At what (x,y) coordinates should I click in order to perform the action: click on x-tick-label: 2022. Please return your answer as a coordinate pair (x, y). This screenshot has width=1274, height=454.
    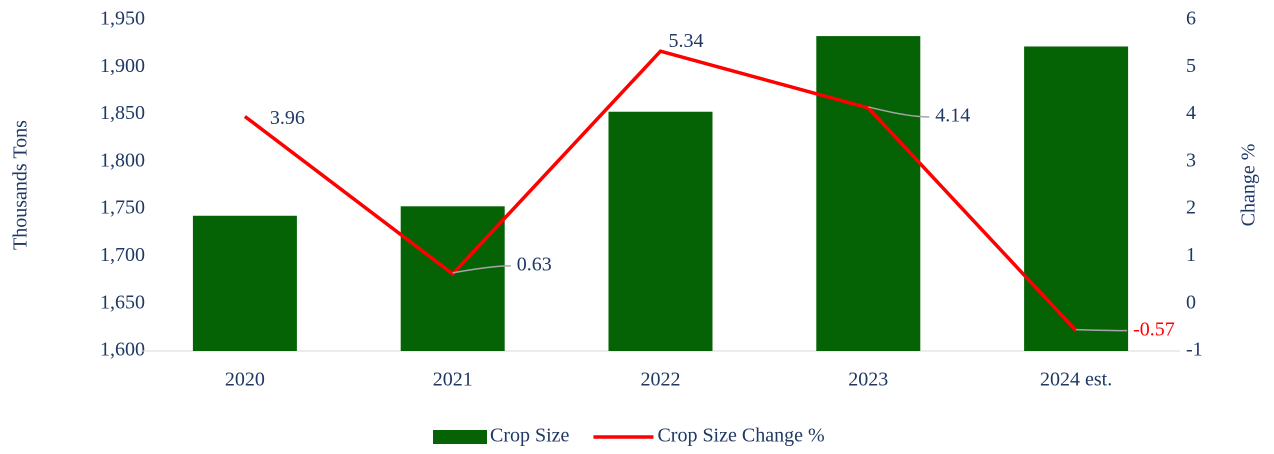
    Looking at the image, I should click on (661, 380).